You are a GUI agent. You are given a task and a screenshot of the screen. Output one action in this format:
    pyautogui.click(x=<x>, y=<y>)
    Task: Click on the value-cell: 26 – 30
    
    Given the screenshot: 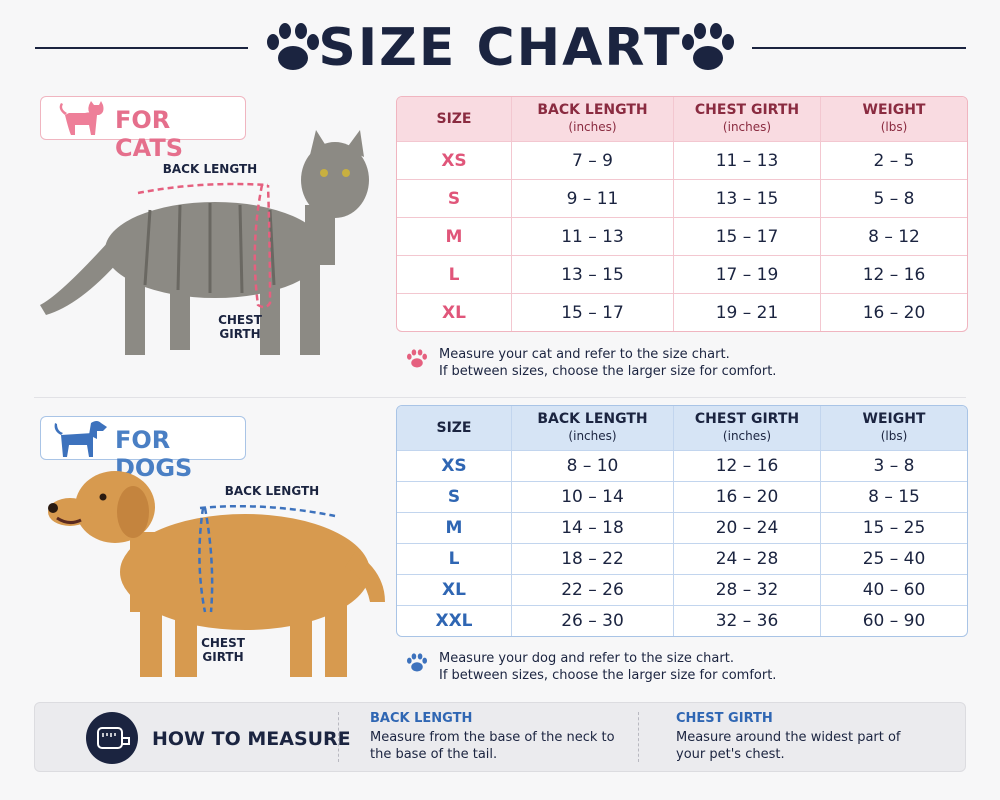 What is the action you would take?
    pyautogui.click(x=593, y=621)
    